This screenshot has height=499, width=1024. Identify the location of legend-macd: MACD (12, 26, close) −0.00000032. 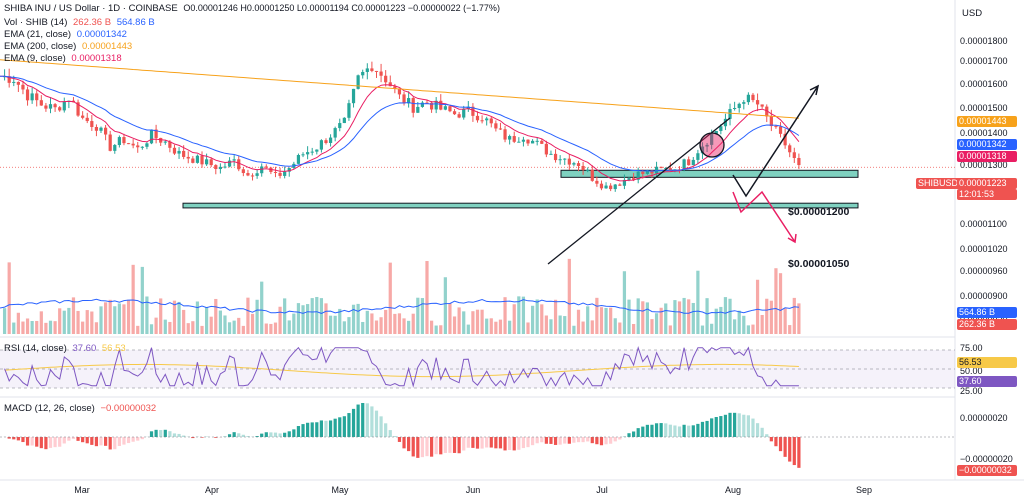
(80, 409).